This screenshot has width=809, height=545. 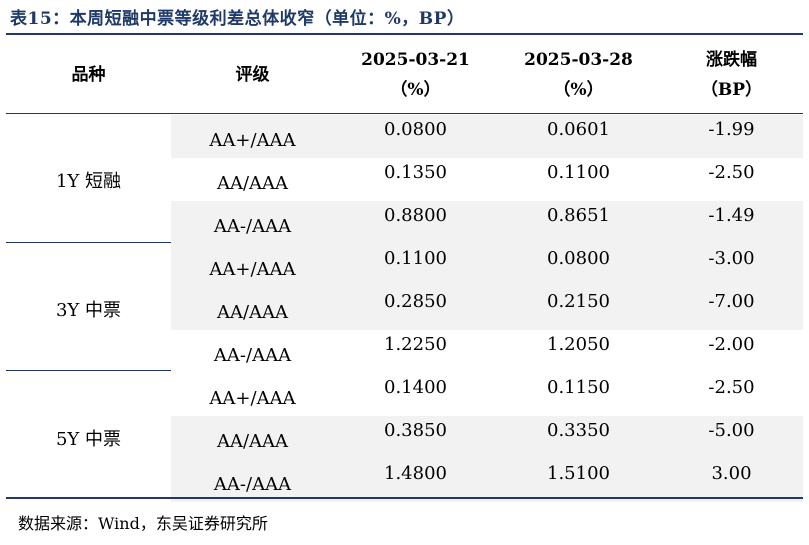 I want to click on header-variety: 品种, so click(x=88, y=75).